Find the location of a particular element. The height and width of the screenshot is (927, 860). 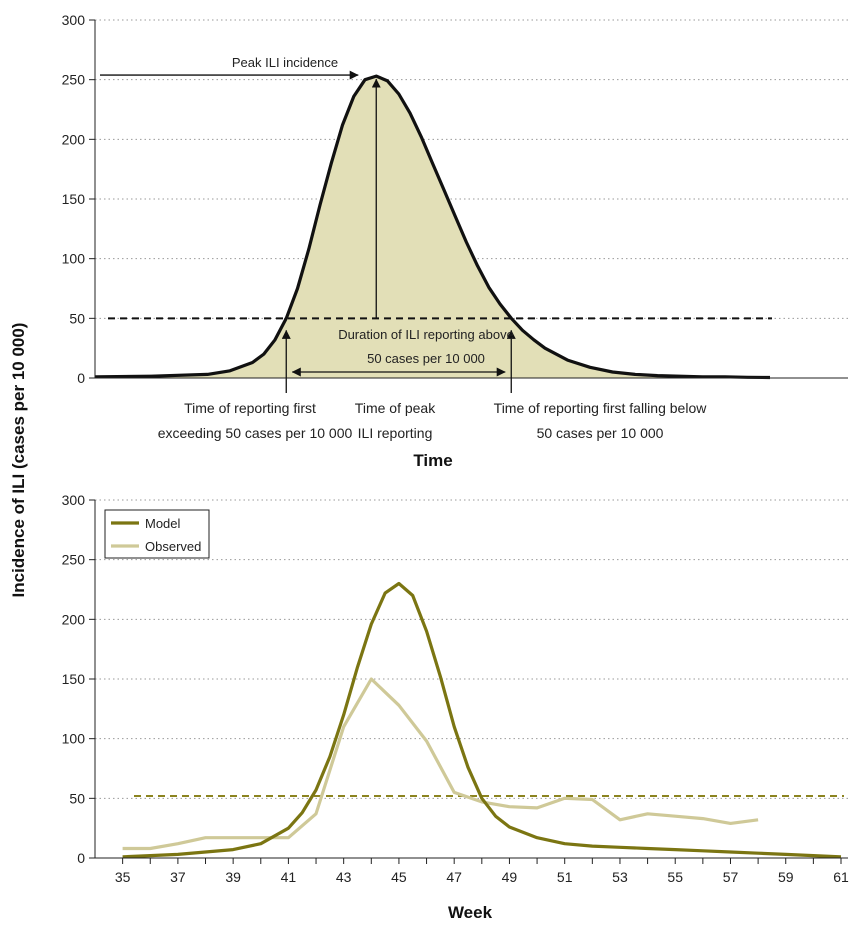

bottom-y-tick-label: 100 is located at coordinates (74, 739).